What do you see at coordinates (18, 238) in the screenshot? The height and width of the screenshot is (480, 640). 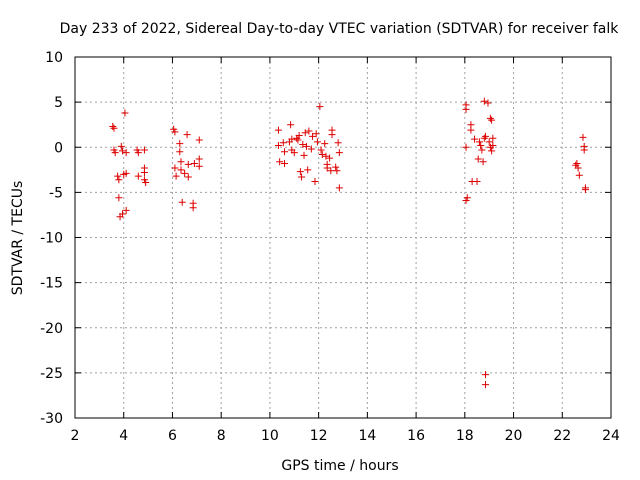 I see `y-axis-title: SDTVAR / TECUs` at bounding box center [18, 238].